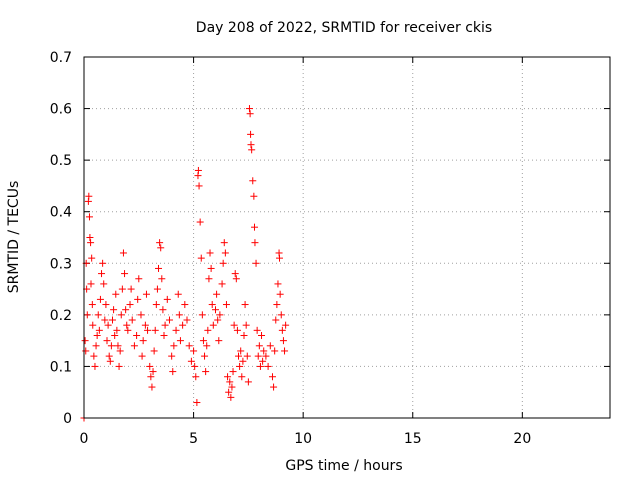  What do you see at coordinates (303, 439) in the screenshot?
I see `x-tick-label: 10` at bounding box center [303, 439].